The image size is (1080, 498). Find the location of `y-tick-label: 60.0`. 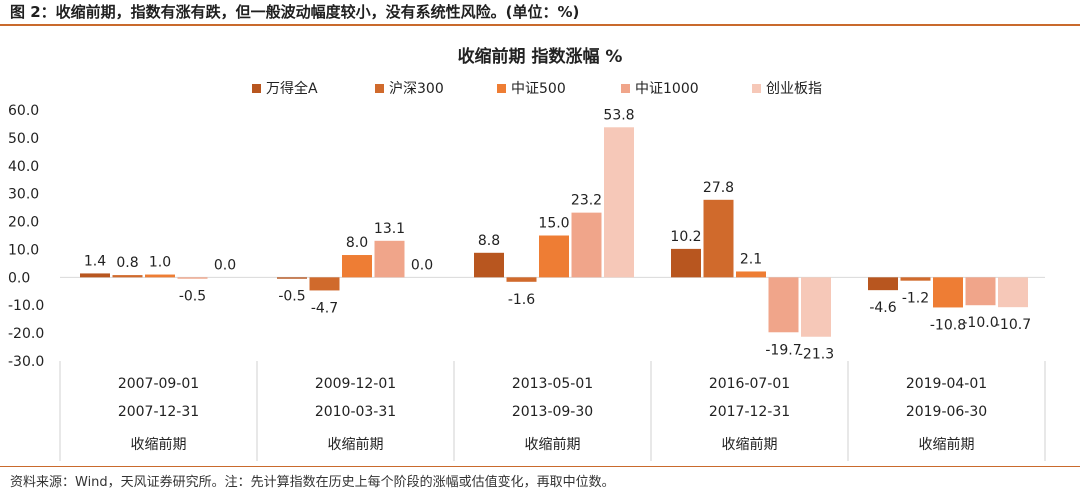

y-tick-label: 60.0 is located at coordinates (23, 111).